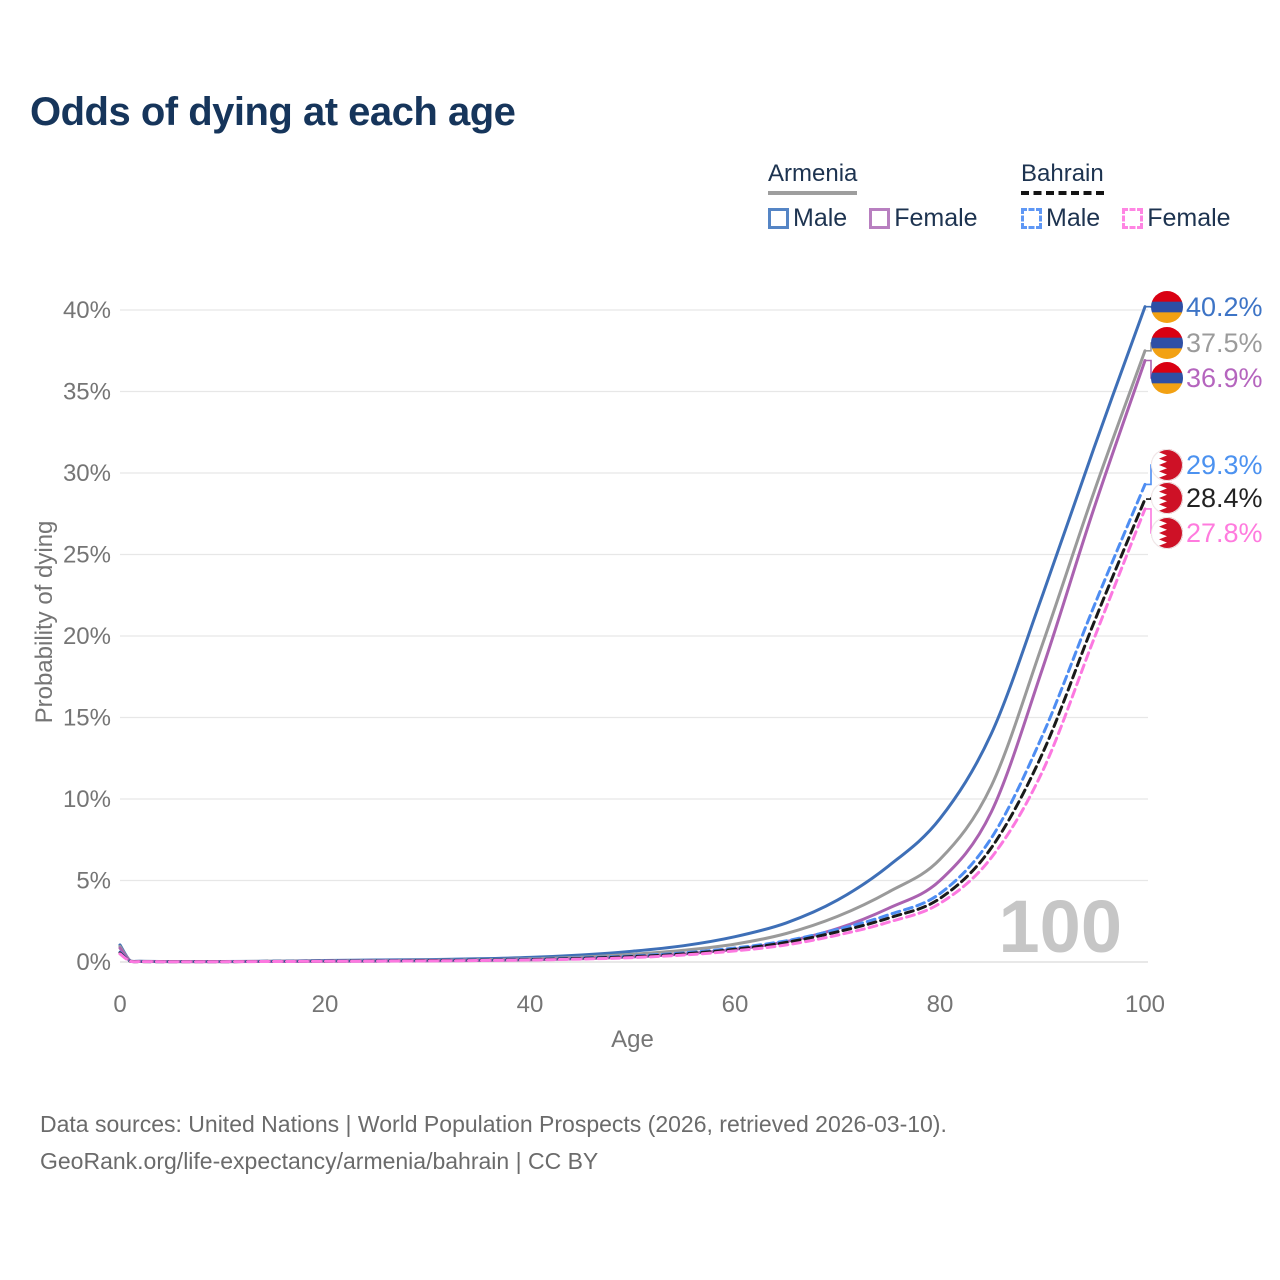  I want to click on bahrain-female-swatch, so click(1133, 218).